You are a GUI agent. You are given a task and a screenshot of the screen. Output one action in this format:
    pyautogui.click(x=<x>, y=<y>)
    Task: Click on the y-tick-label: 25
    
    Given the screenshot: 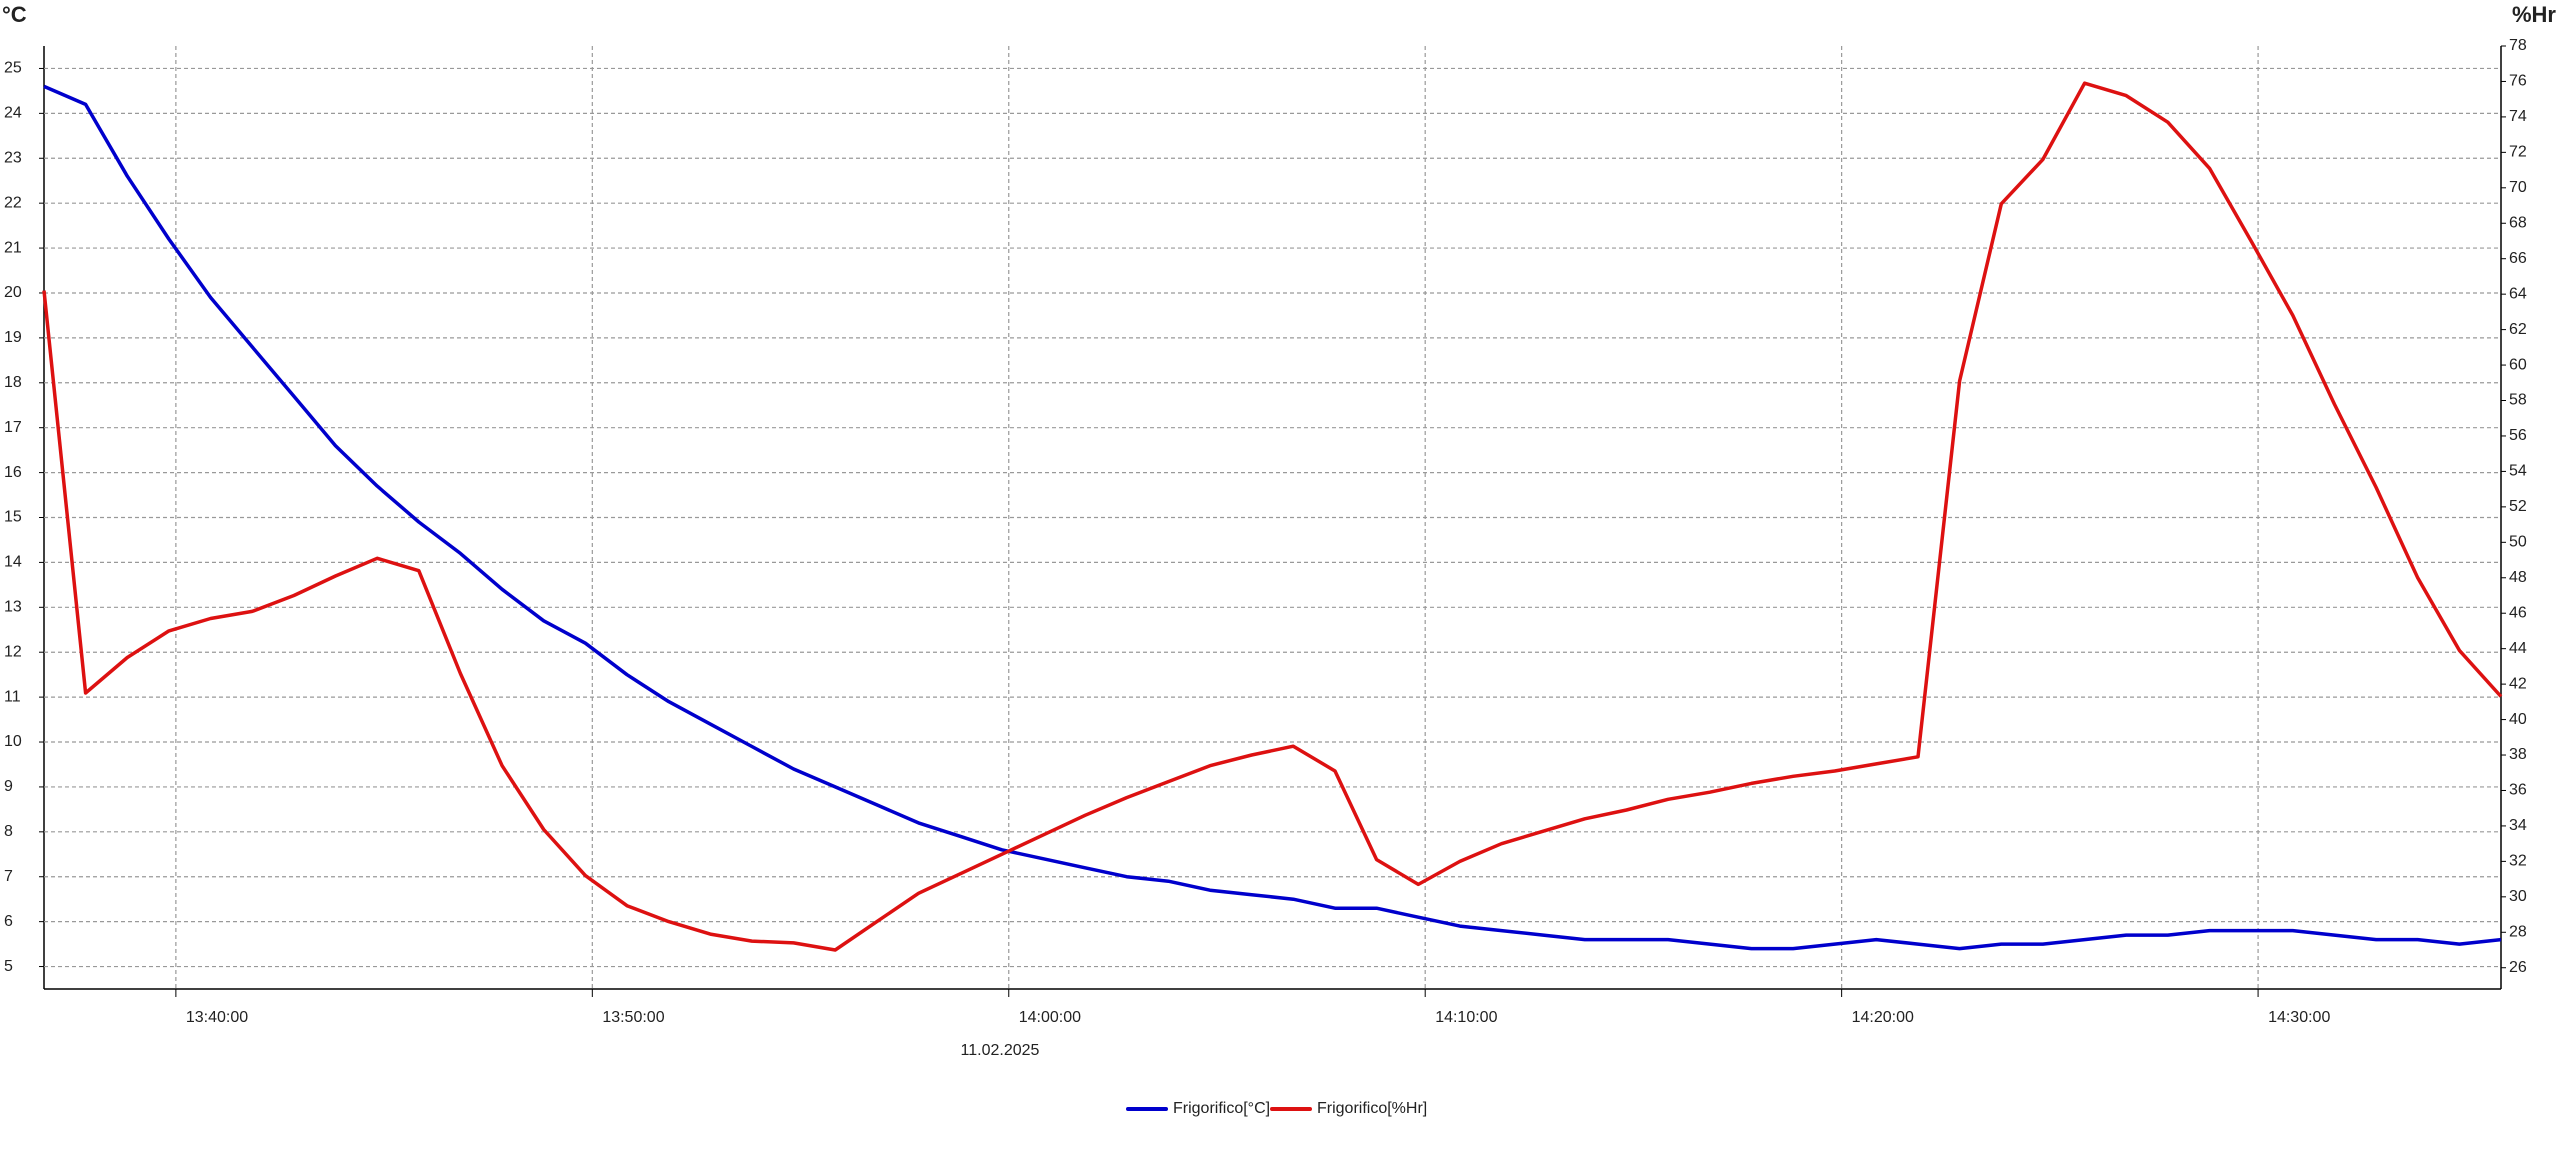 What is the action you would take?
    pyautogui.click(x=13, y=68)
    